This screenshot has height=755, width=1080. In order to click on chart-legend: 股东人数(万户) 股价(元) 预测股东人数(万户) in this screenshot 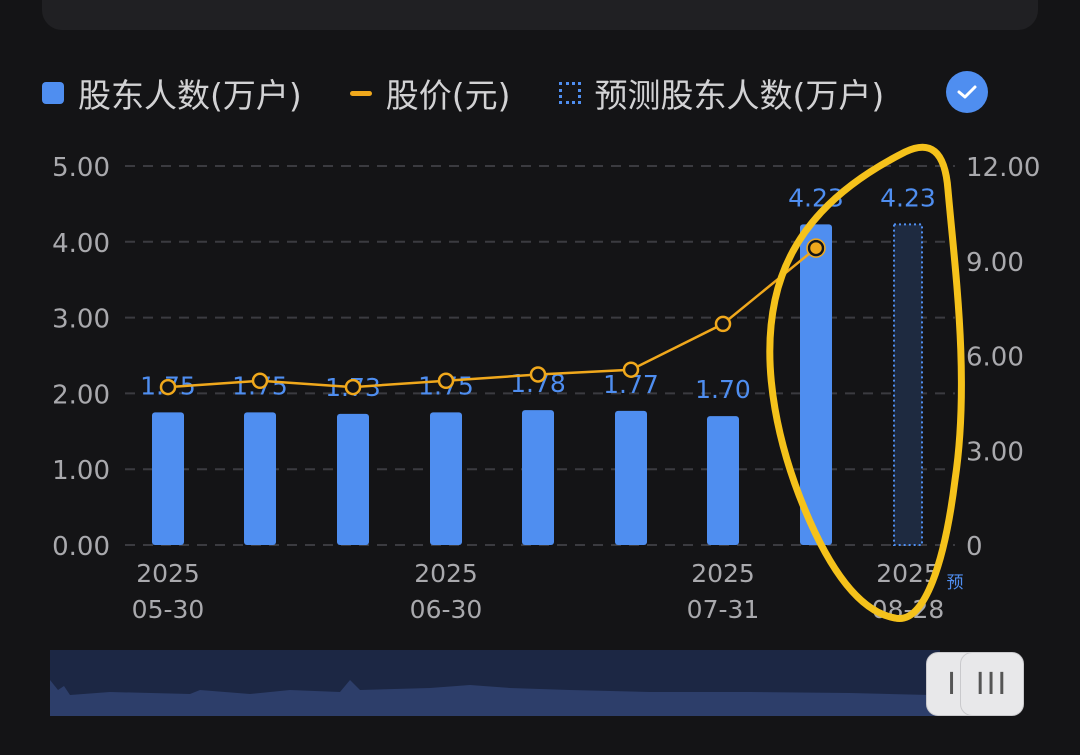, I will do `click(522, 93)`.